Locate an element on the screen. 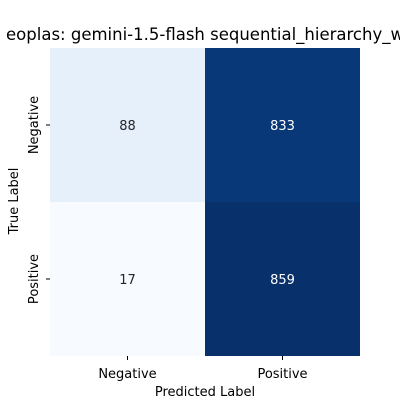  y-axis-ticks: Negative Positive is located at coordinates (38, 200).